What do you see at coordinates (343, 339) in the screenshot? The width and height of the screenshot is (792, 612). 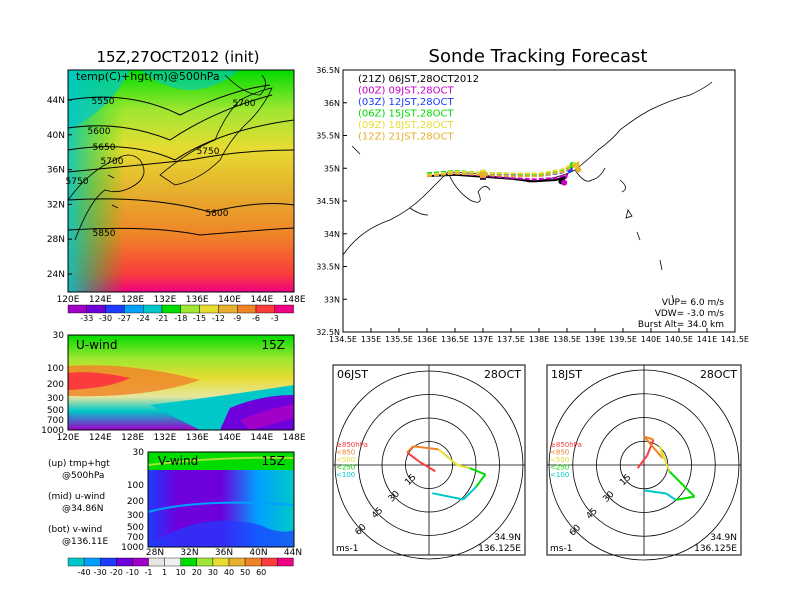 I see `lon-tick-label: 134.5E` at bounding box center [343, 339].